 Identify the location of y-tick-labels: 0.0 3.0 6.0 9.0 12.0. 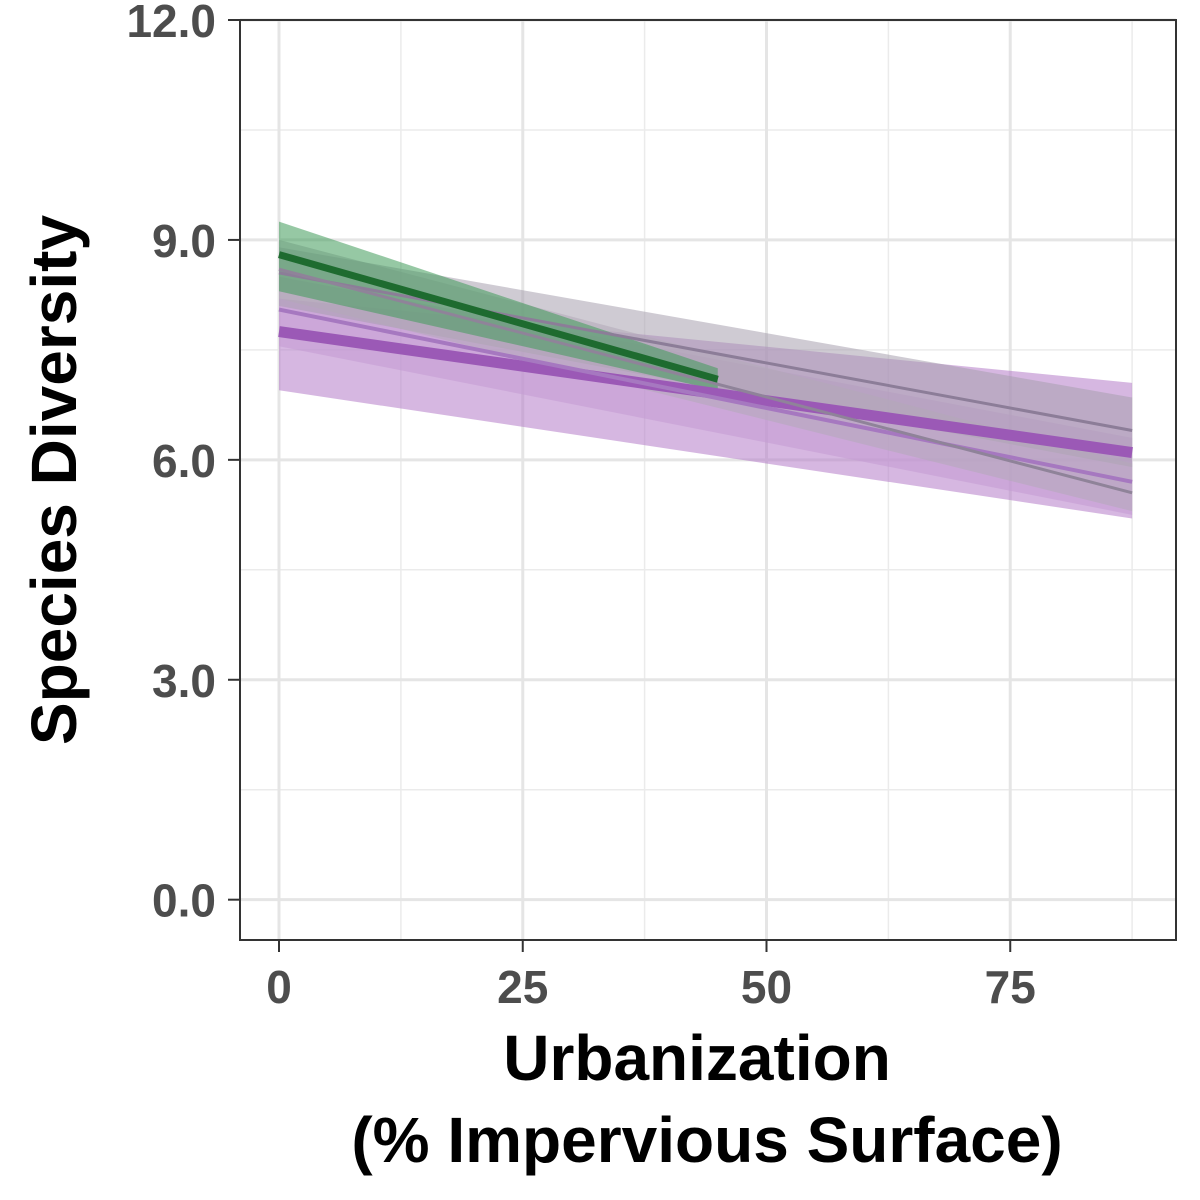
(171, 463).